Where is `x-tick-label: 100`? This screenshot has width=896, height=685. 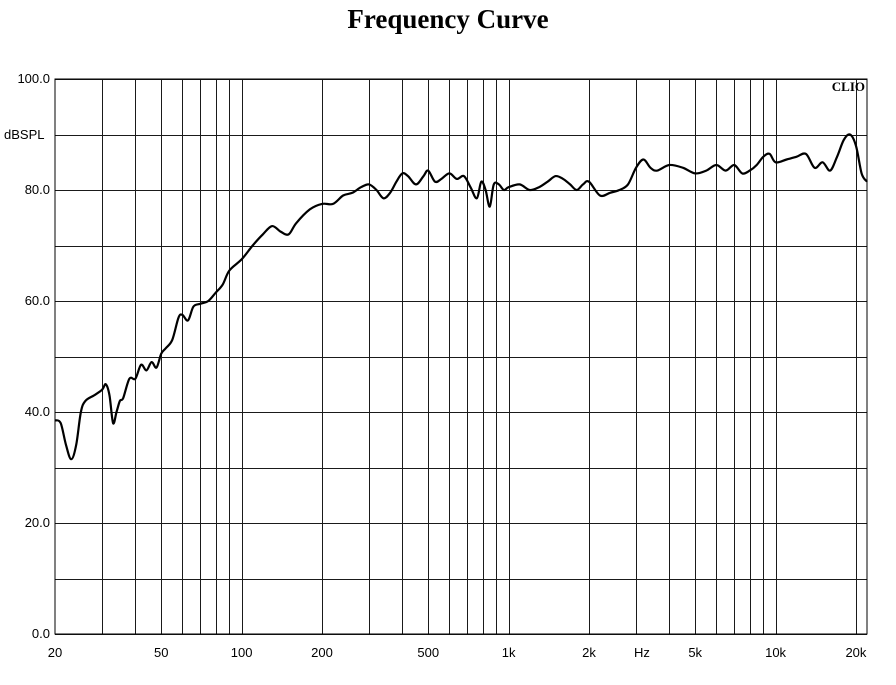 x-tick-label: 100 is located at coordinates (242, 652).